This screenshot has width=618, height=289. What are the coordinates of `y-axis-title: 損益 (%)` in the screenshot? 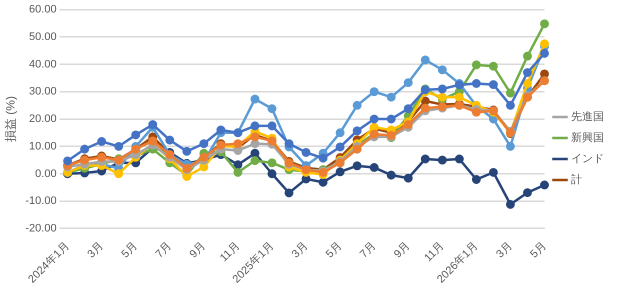 It's located at (11, 119).